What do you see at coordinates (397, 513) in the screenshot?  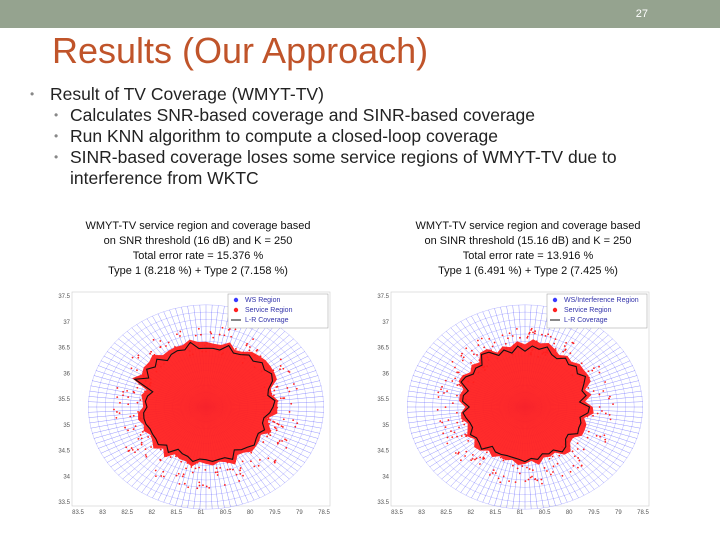 I see `x-tick-label: 83.5` at bounding box center [397, 513].